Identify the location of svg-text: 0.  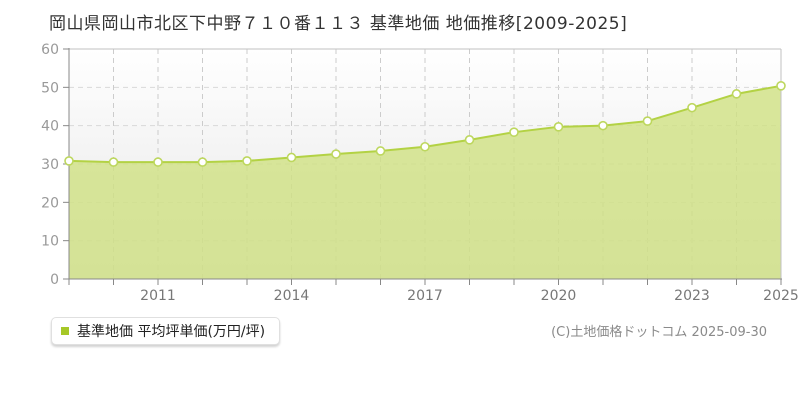
(54, 280).